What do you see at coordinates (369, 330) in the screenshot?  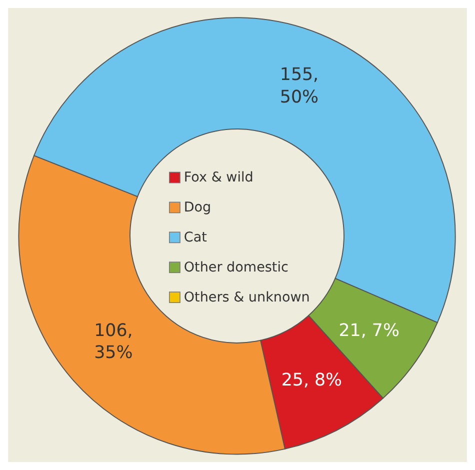 I see `data-label: 21, 7%` at bounding box center [369, 330].